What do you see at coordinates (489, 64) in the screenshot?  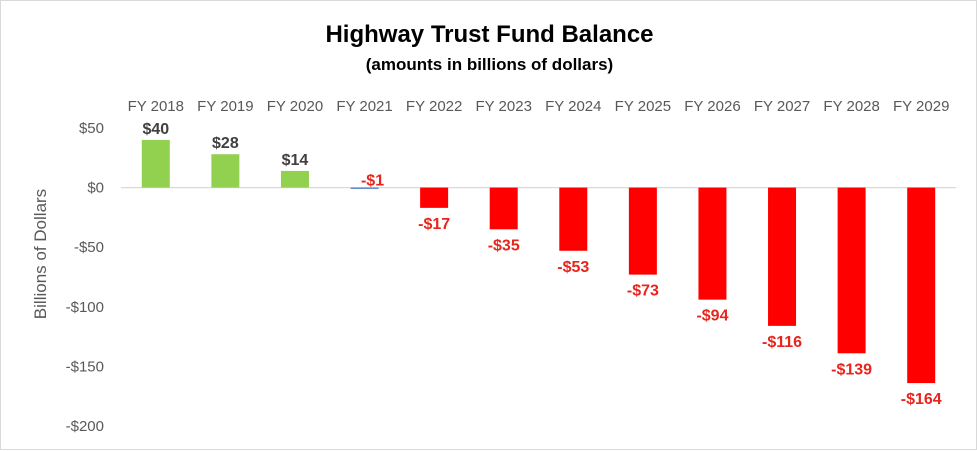 I see `chart-subtitle: (amounts in billions of dollars)` at bounding box center [489, 64].